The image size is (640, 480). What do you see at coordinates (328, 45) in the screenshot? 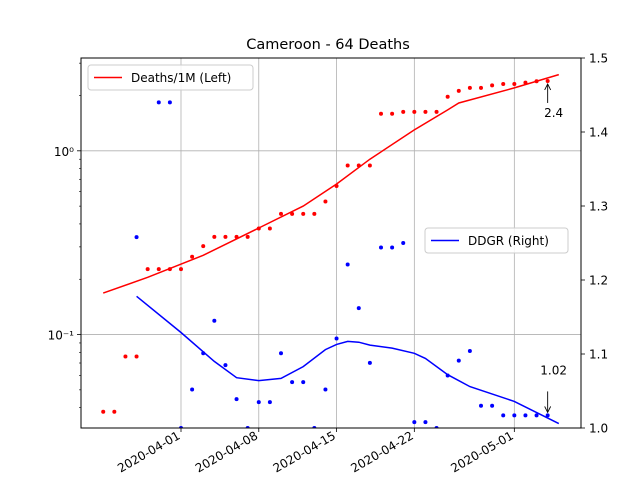
I see `chart-title: Cameroon - 64 Deaths` at bounding box center [328, 45].